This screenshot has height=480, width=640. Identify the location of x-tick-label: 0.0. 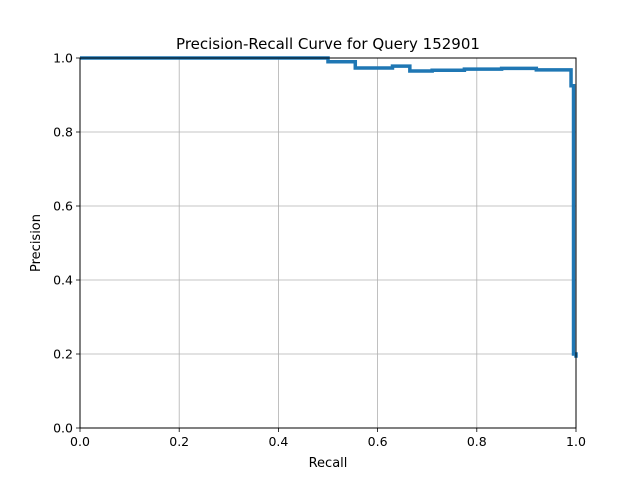
(80, 441).